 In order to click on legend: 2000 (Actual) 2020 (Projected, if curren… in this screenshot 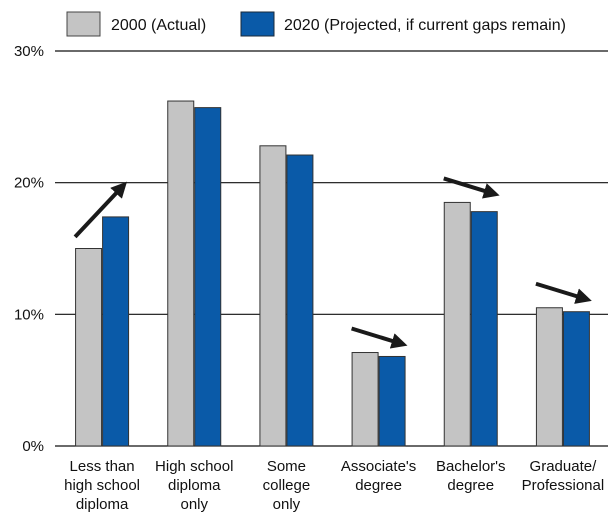, I will do `click(316, 24)`.